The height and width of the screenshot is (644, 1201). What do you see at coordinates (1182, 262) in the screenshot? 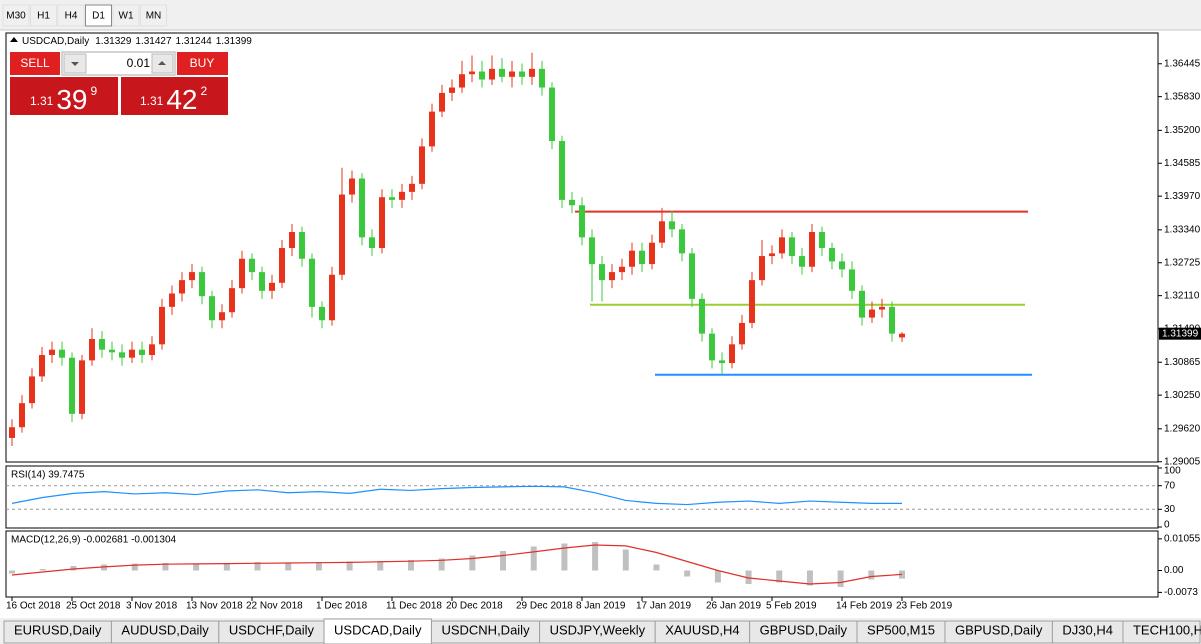
I see `y-tick-label: 1.32725` at bounding box center [1182, 262].